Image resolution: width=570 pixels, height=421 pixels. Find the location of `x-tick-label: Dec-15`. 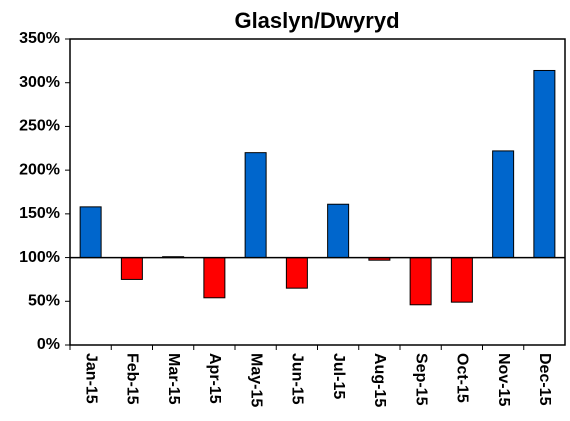

x-tick-label: Dec-15 is located at coordinates (544, 379).